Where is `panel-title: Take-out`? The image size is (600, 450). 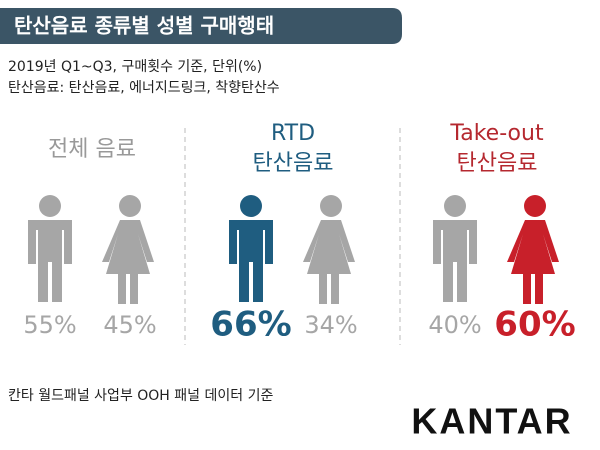
panel-title: Take-out is located at coordinates (496, 133).